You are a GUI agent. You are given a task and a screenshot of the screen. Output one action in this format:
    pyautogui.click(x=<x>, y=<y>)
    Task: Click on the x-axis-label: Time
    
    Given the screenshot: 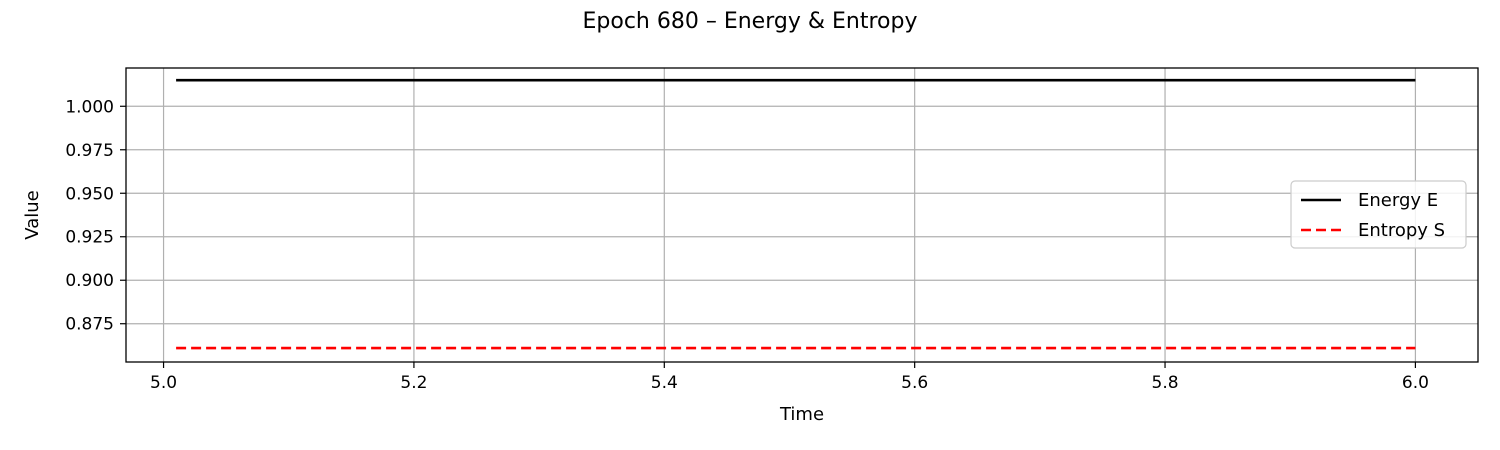 What is the action you would take?
    pyautogui.click(x=801, y=414)
    